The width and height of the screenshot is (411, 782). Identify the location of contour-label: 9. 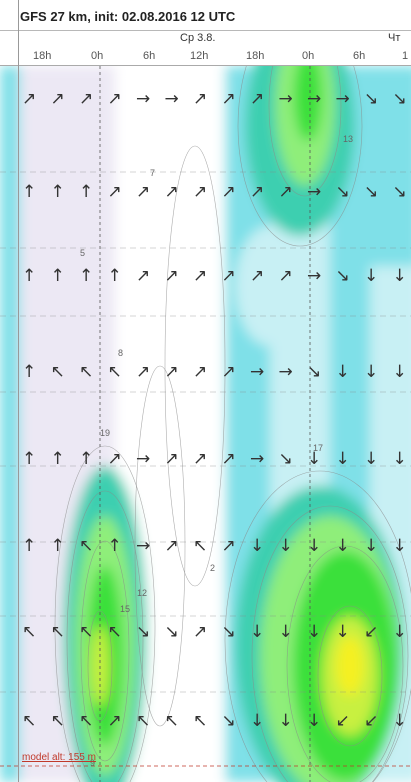
(92, 763).